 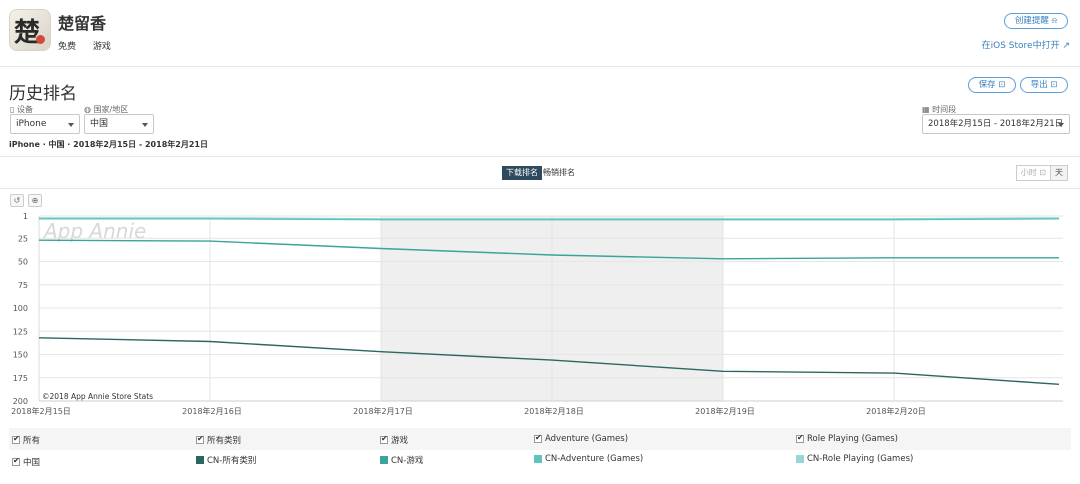 I want to click on chart-summary: iPhone · 中国 · 2018年2月15日 - 2018年2月21日, so click(x=108, y=144).